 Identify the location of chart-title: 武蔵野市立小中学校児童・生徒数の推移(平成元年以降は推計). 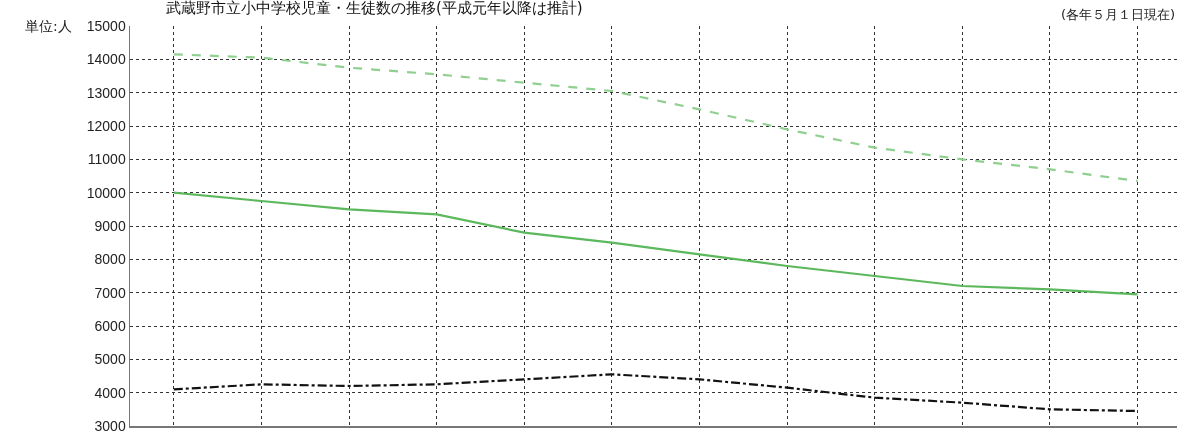
(374, 8).